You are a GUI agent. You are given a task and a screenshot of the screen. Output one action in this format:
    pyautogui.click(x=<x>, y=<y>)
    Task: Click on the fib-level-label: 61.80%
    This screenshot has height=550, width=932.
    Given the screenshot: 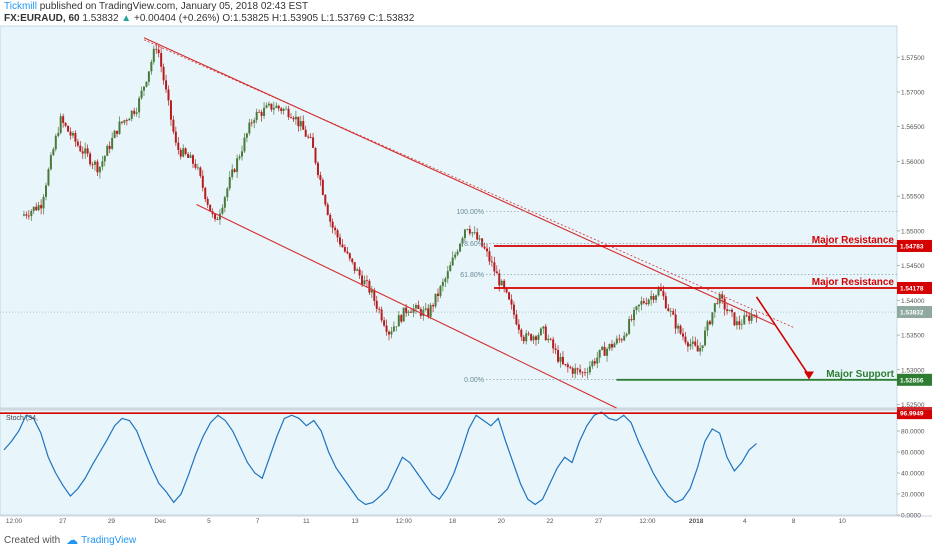 What is the action you would take?
    pyautogui.click(x=472, y=275)
    